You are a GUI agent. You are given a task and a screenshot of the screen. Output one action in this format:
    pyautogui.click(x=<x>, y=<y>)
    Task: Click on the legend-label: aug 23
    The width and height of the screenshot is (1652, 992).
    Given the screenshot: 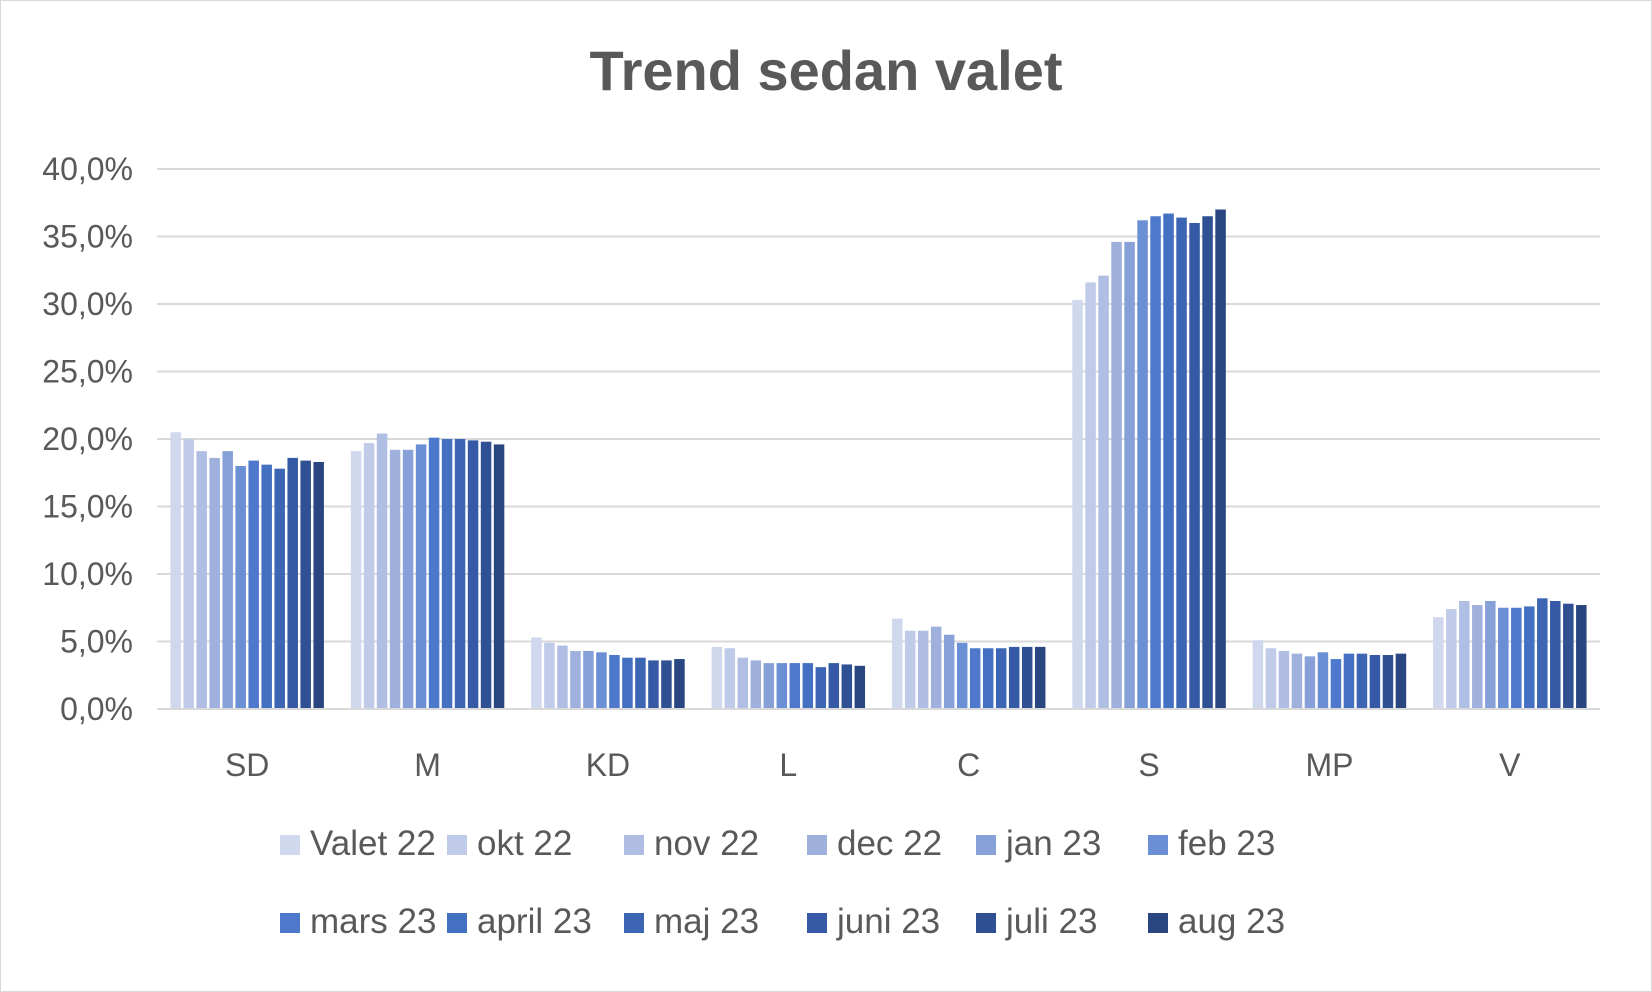 What is the action you would take?
    pyautogui.click(x=1232, y=921)
    